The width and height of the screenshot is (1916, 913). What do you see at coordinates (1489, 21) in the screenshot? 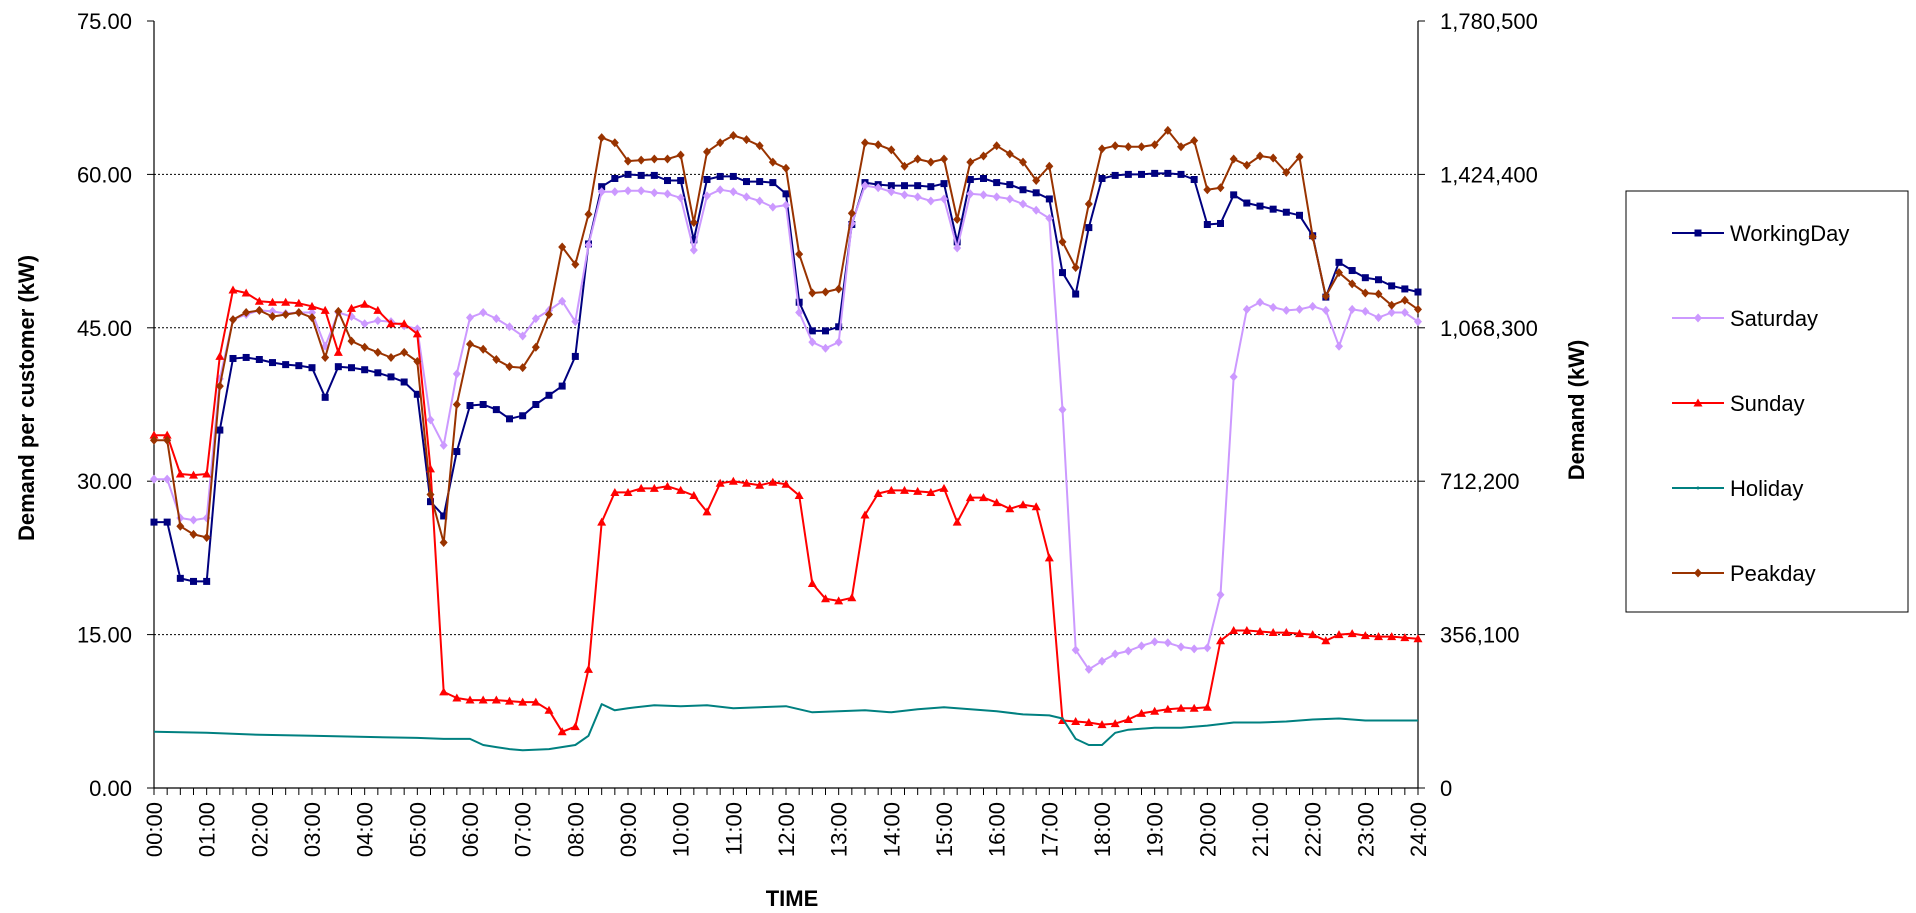
I see `y2-tick-label: 1,780,500` at bounding box center [1489, 21].